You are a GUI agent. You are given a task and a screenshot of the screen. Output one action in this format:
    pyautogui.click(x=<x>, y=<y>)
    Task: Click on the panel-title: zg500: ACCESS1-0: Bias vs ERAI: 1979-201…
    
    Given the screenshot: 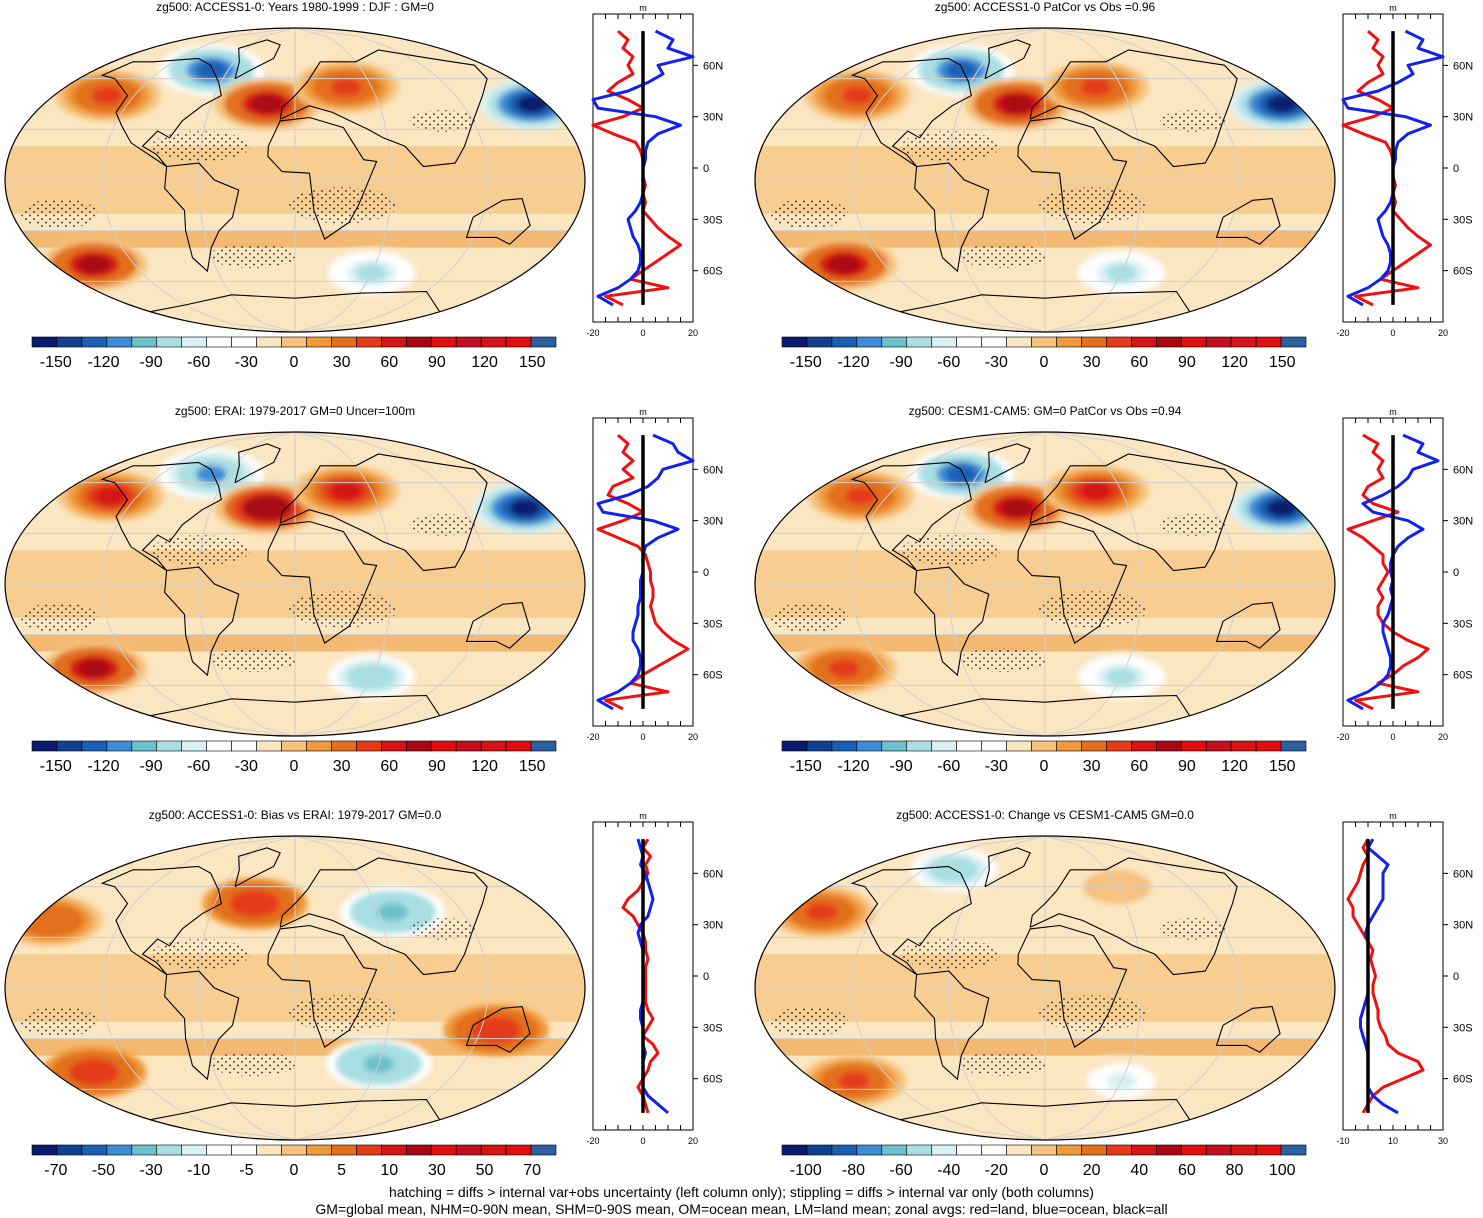 What is the action you would take?
    pyautogui.click(x=295, y=815)
    